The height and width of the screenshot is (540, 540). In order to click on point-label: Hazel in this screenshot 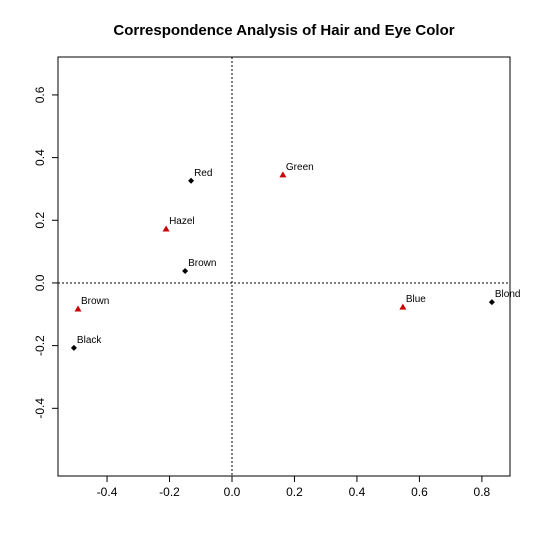, I will do `click(182, 221)`.